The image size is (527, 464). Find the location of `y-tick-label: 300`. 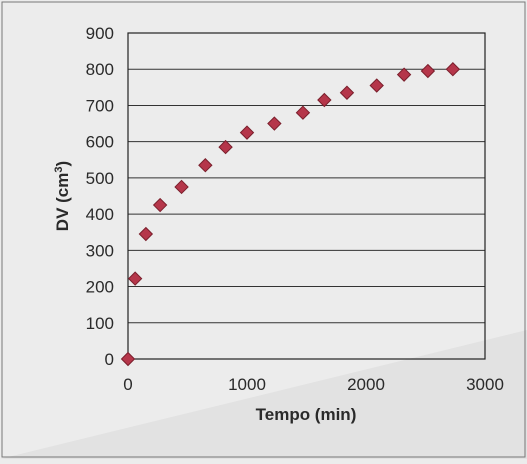

y-tick-label: 300 is located at coordinates (100, 250).